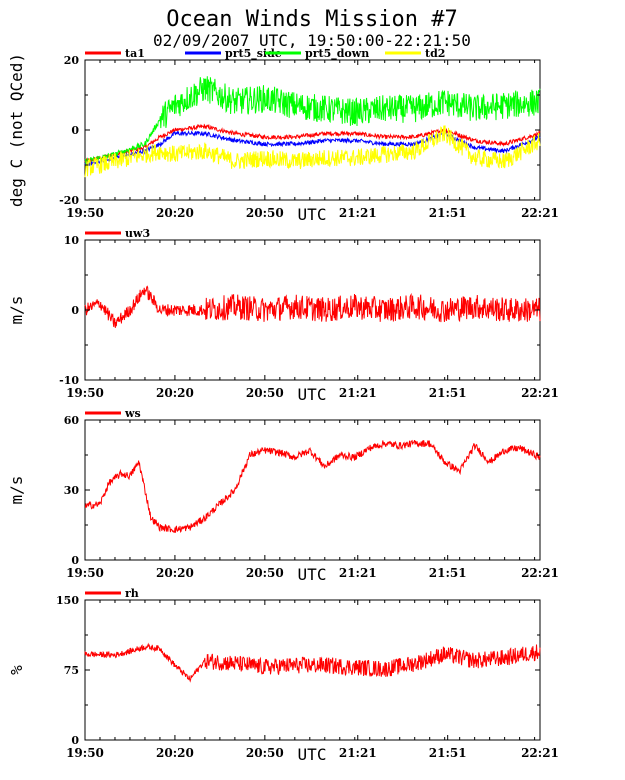  I want to click on series-line-ws, so click(313, 486).